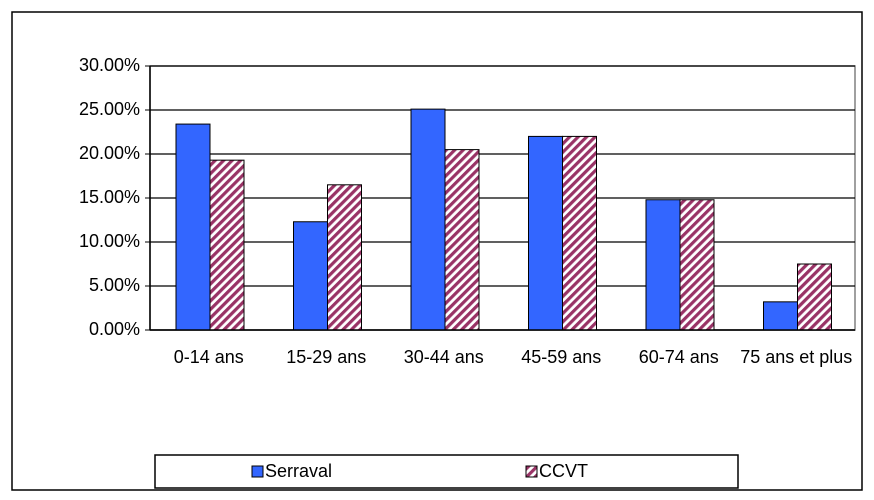 This screenshot has height=500, width=874. I want to click on y-tick-label: 10.00%, so click(109, 241).